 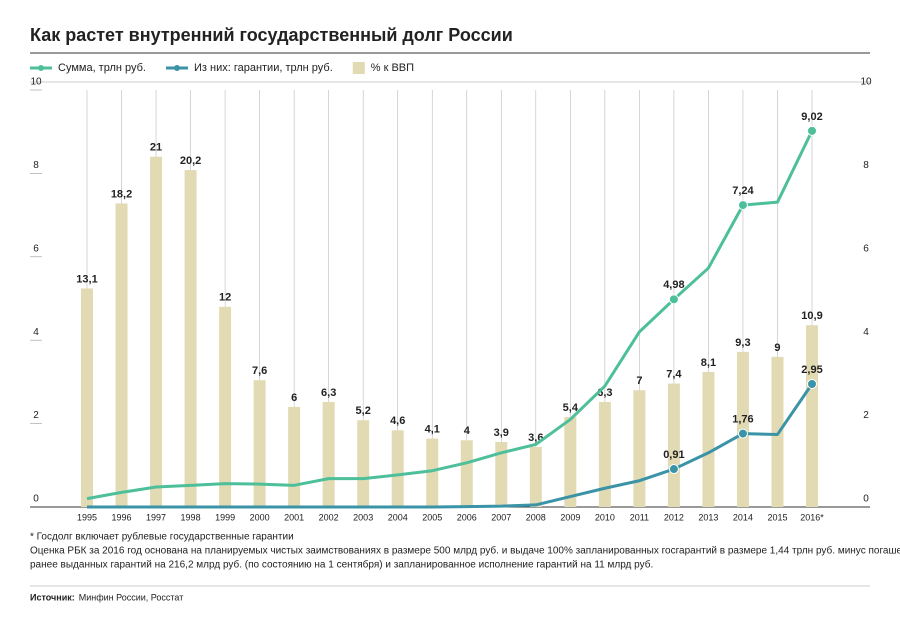 I want to click on x-tick-label: 1995, so click(x=87, y=517).